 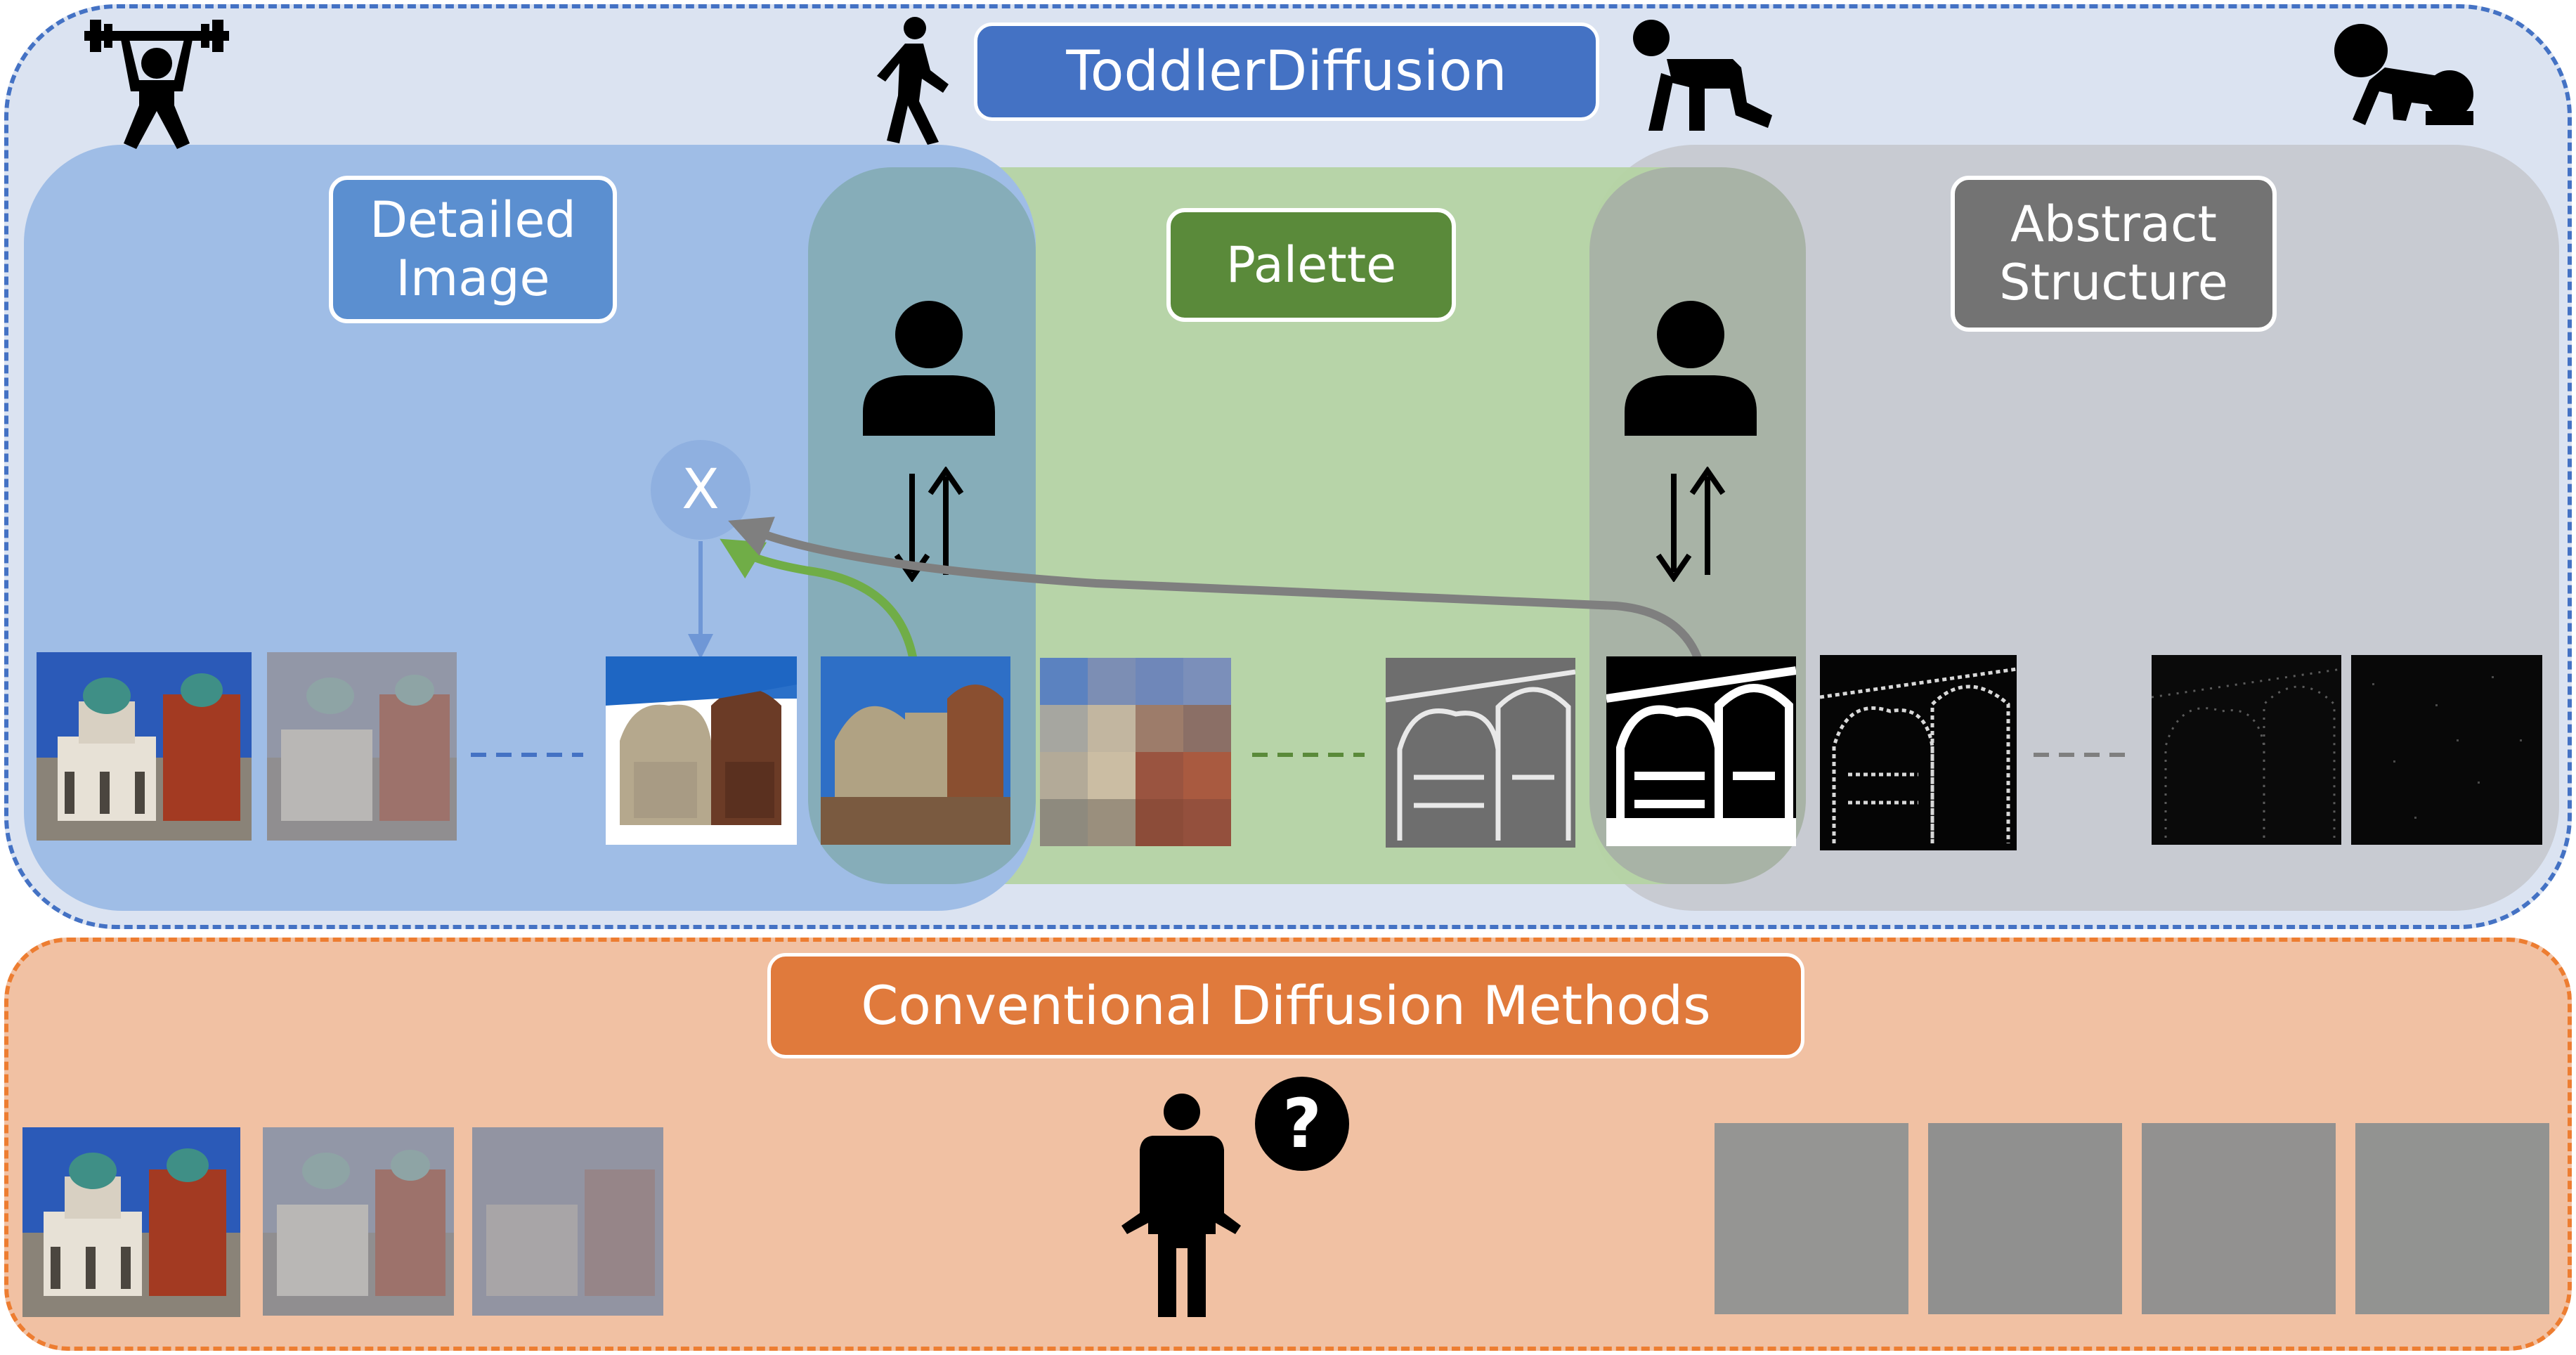 I want to click on thumb-sparse-noise, so click(x=2246, y=750).